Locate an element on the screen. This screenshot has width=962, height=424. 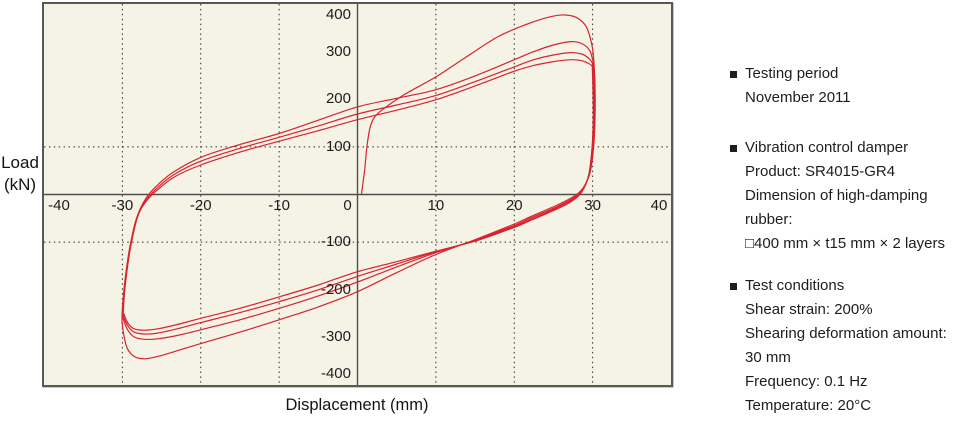
y-tick-label: -200 is located at coordinates (335, 289).